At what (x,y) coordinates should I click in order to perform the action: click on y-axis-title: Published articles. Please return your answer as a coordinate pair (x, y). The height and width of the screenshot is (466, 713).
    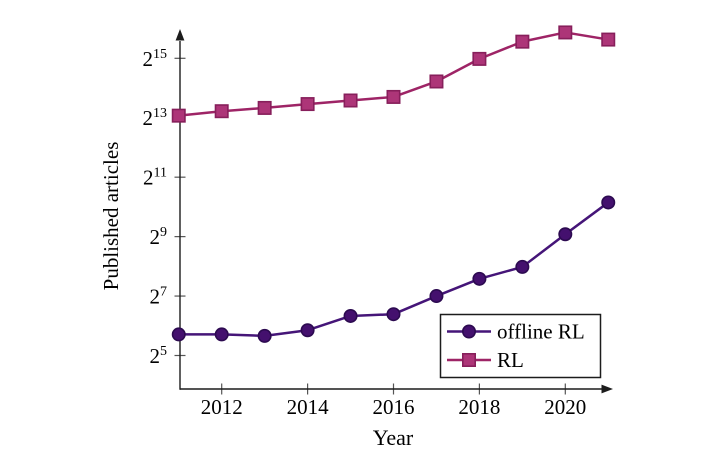
    Looking at the image, I should click on (111, 216).